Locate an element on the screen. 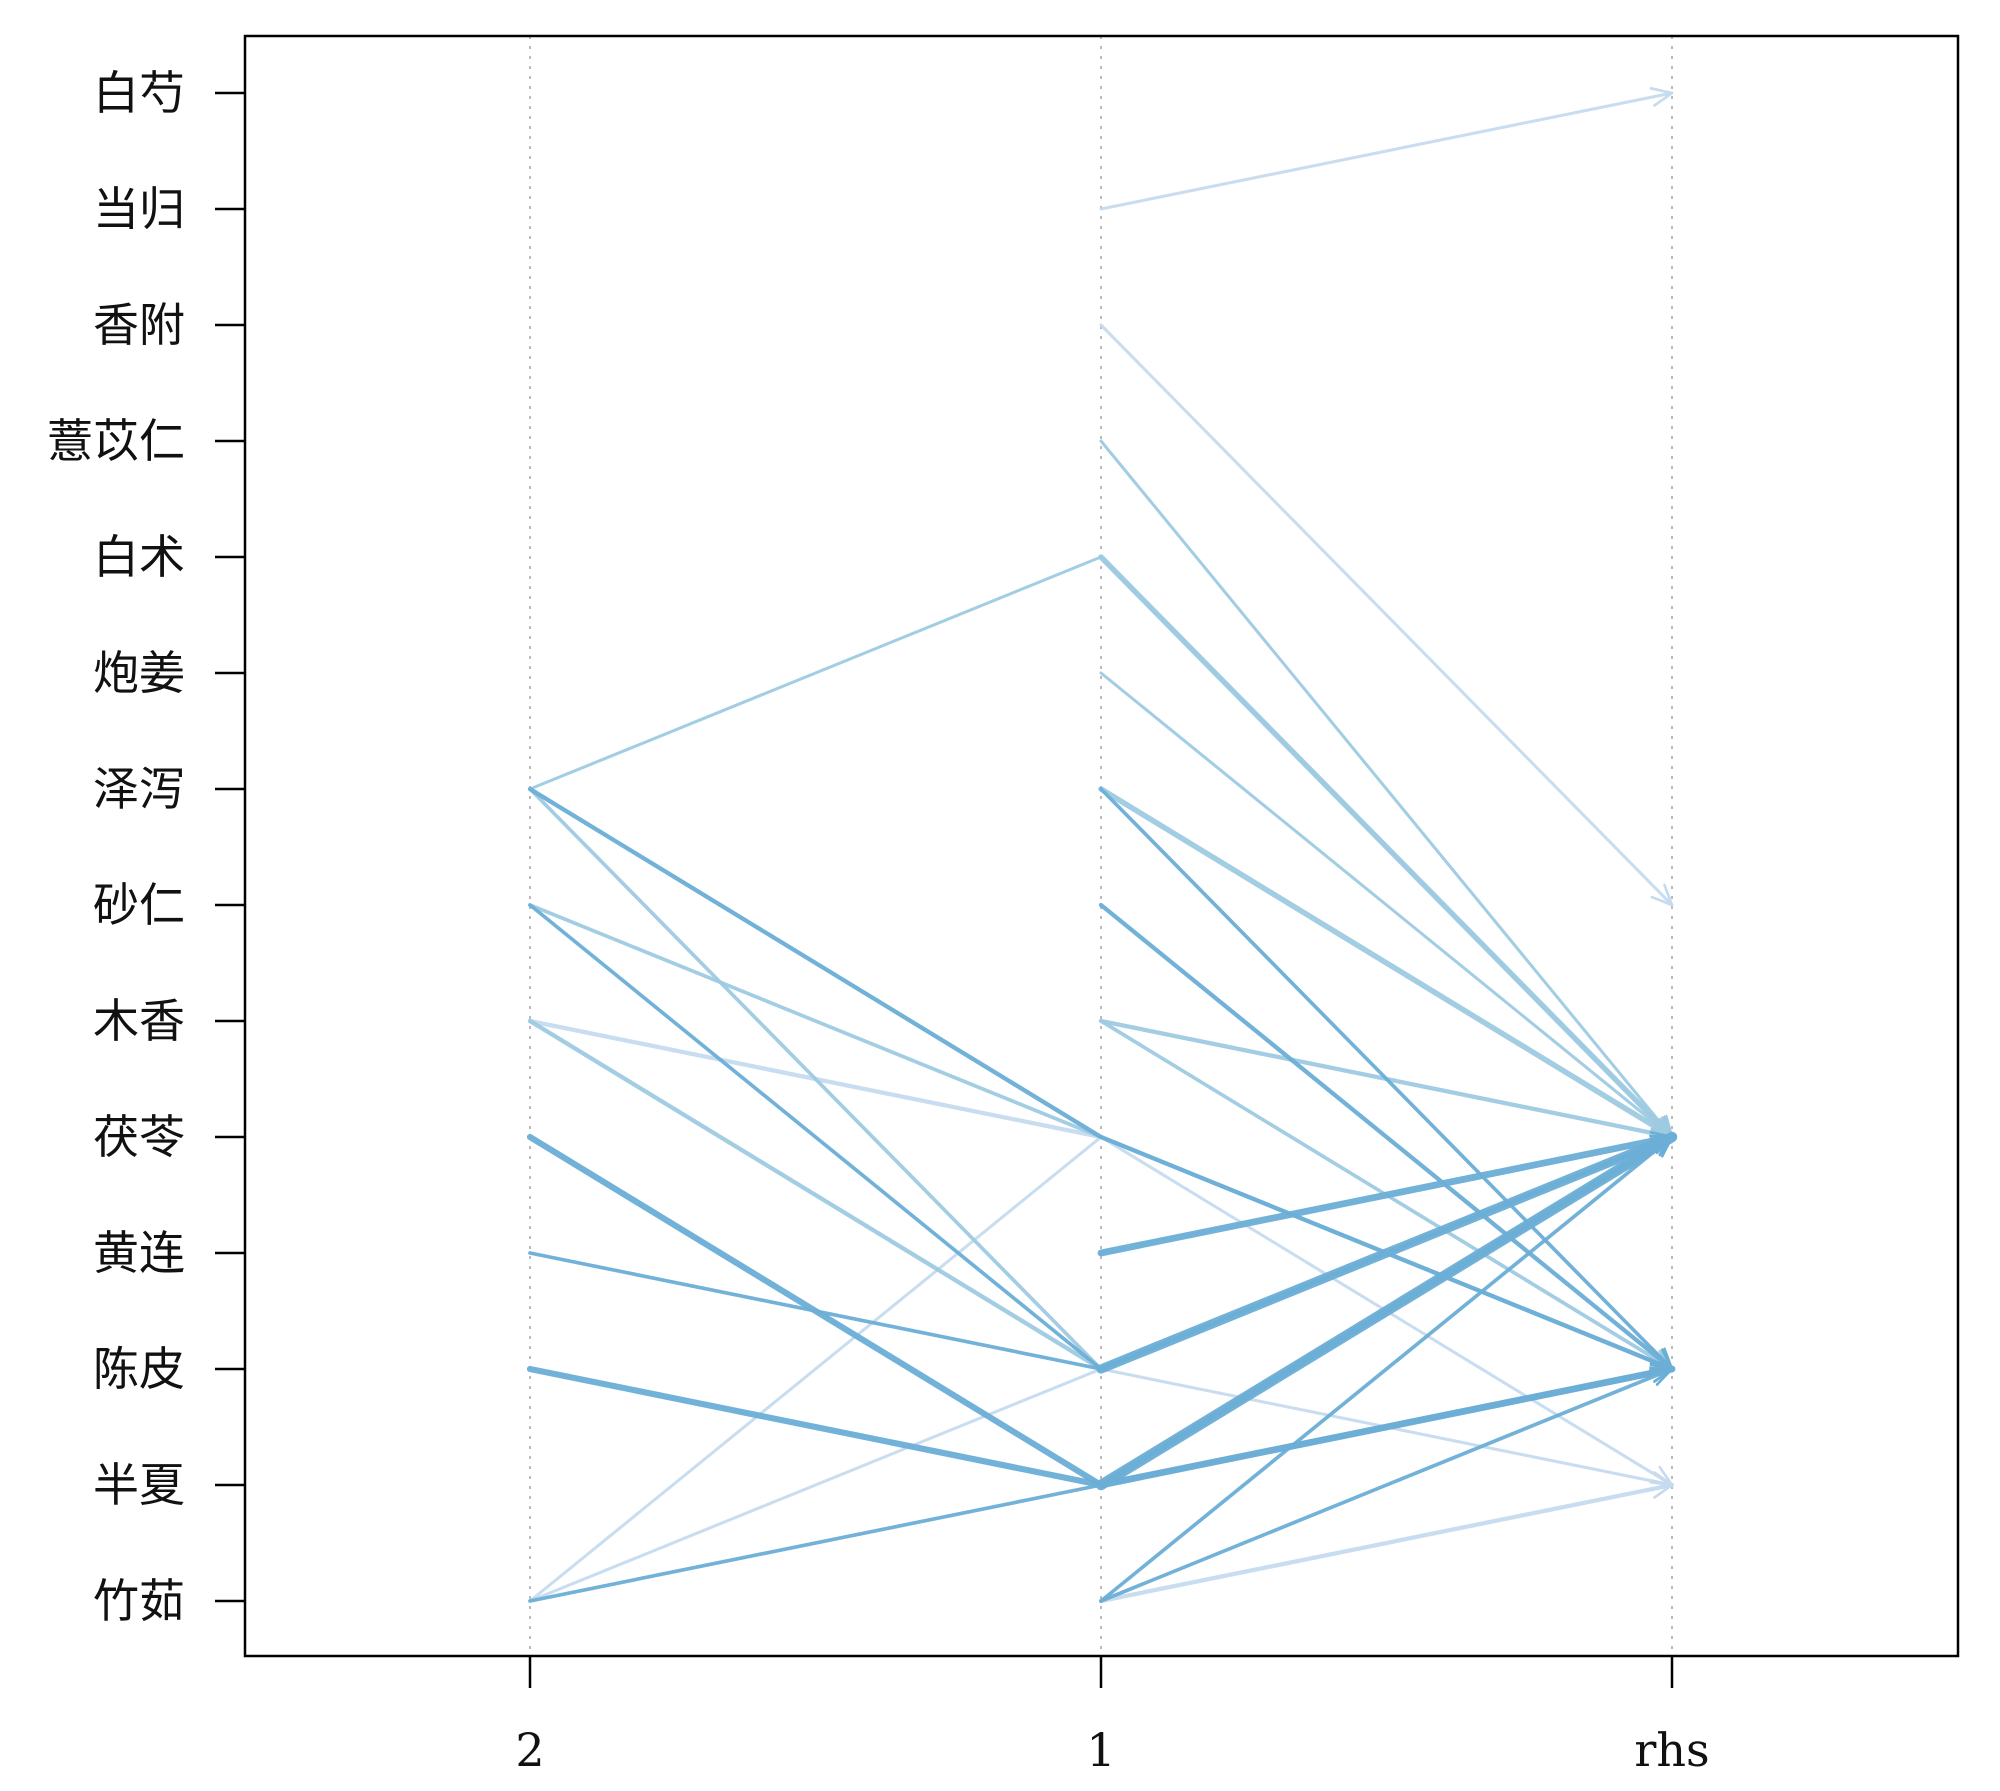 Image resolution: width=2000 pixels, height=1791 pixels. rule-泽泻-陈皮 is located at coordinates (1386, 1079).